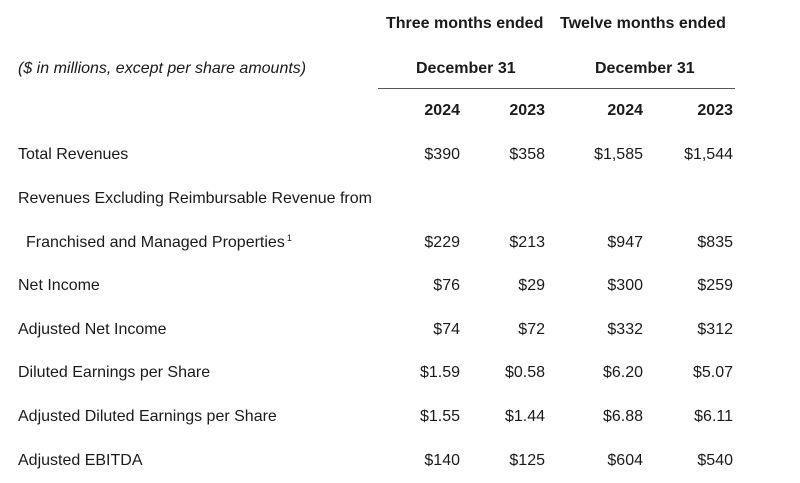  What do you see at coordinates (618, 154) in the screenshot?
I see `value-total-revenues-y-2024: $1,585` at bounding box center [618, 154].